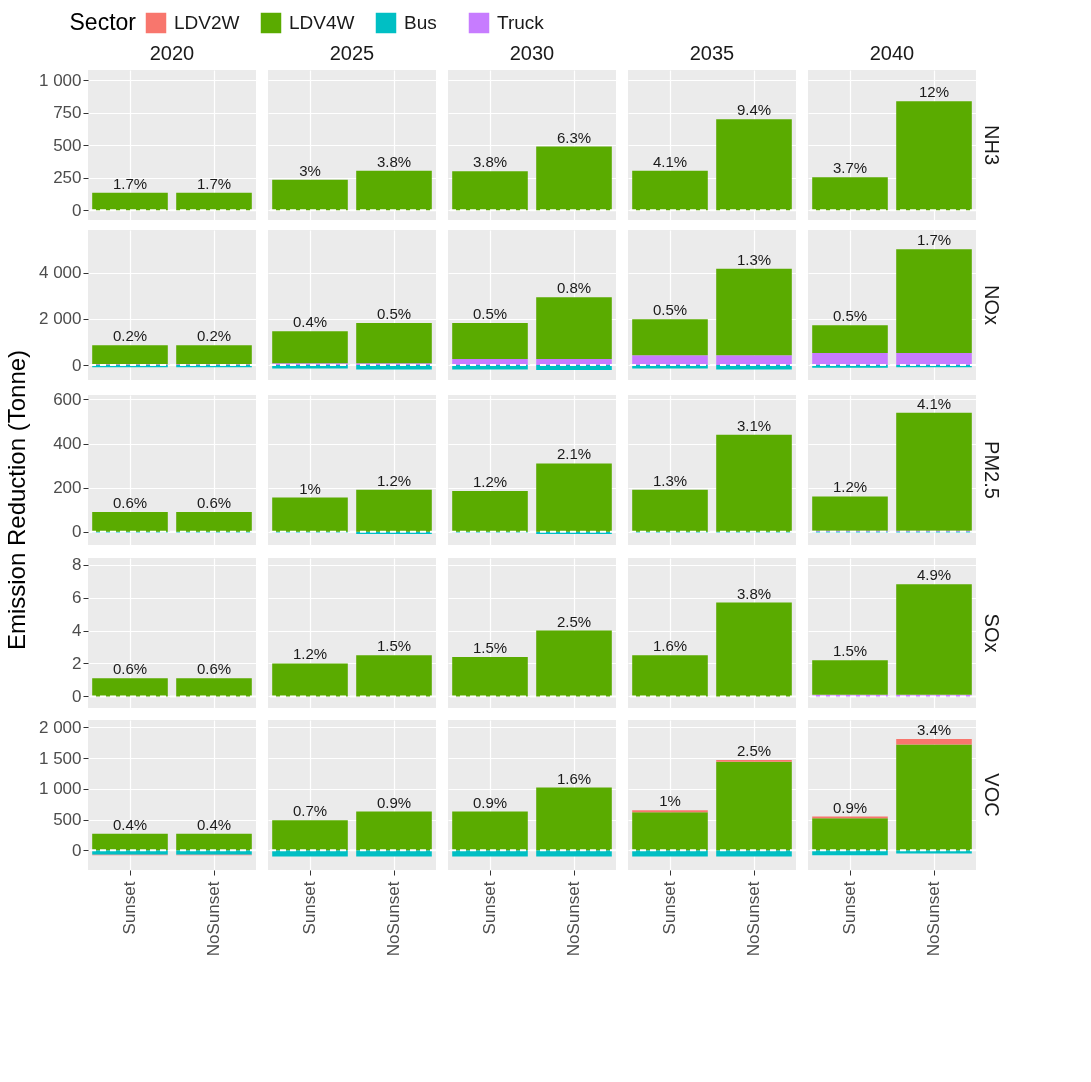 Image resolution: width=1091 pixels, height=1082 pixels. I want to click on annotation: 3%, so click(310, 170).